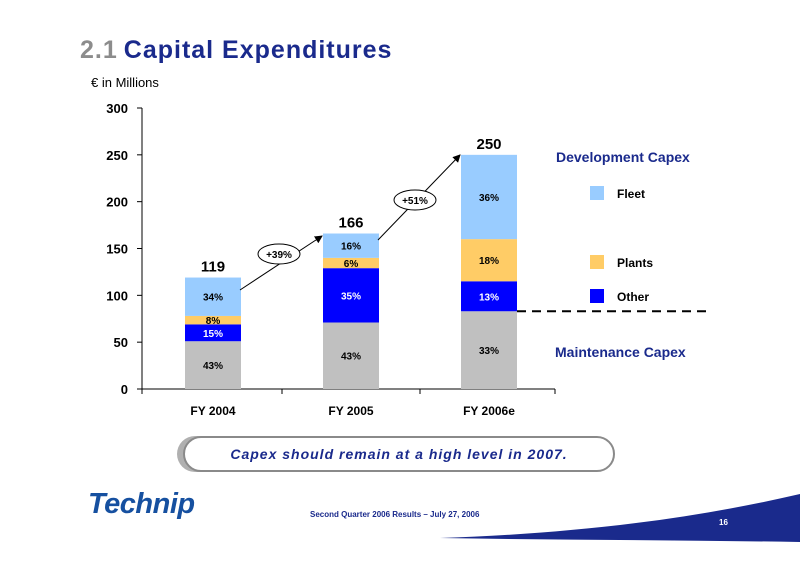 This screenshot has width=800, height=565. What do you see at coordinates (99, 50) in the screenshot?
I see `section-number: 2.1` at bounding box center [99, 50].